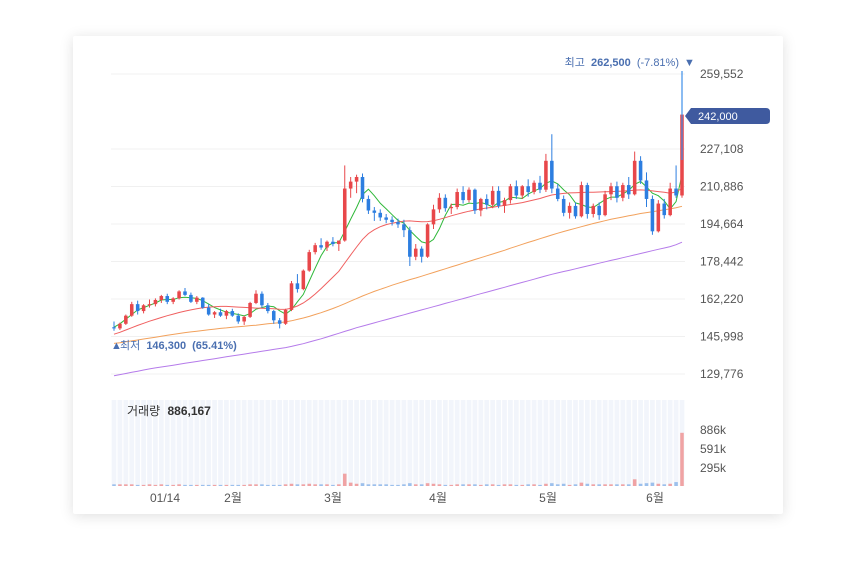 Image resolution: width=860 pixels, height=580 pixels. I want to click on date-tick-label: 4월, so click(438, 498).